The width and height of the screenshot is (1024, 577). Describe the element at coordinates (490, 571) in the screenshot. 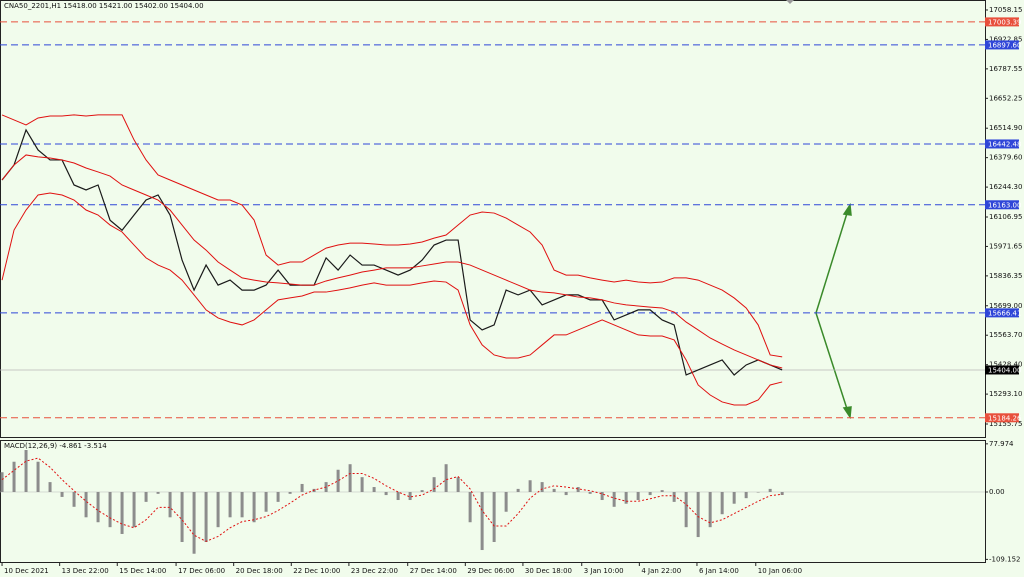

I see `x-tick-label: 29 Dec 06:00` at that location.